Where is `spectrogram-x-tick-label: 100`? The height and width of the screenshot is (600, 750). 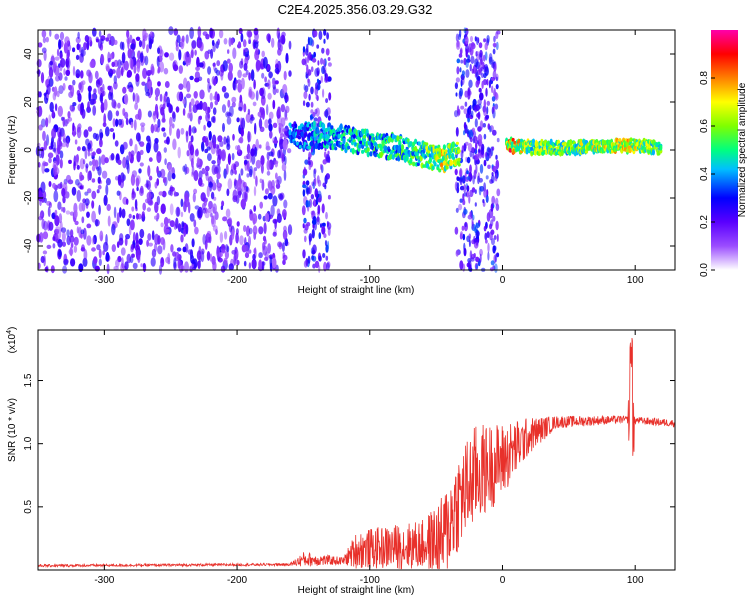 spectrogram-x-tick-label: 100 is located at coordinates (635, 280).